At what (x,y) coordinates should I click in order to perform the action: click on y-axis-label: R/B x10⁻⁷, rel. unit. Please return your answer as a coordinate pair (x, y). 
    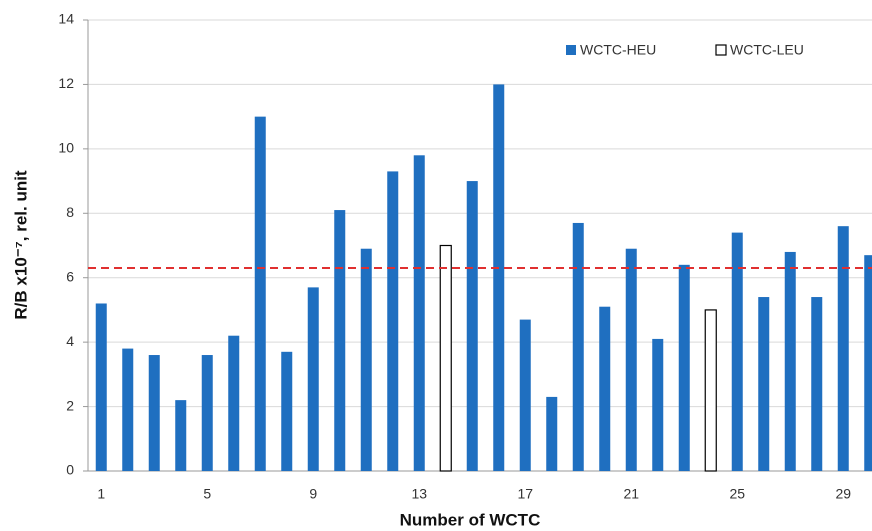
    Looking at the image, I should click on (20, 245).